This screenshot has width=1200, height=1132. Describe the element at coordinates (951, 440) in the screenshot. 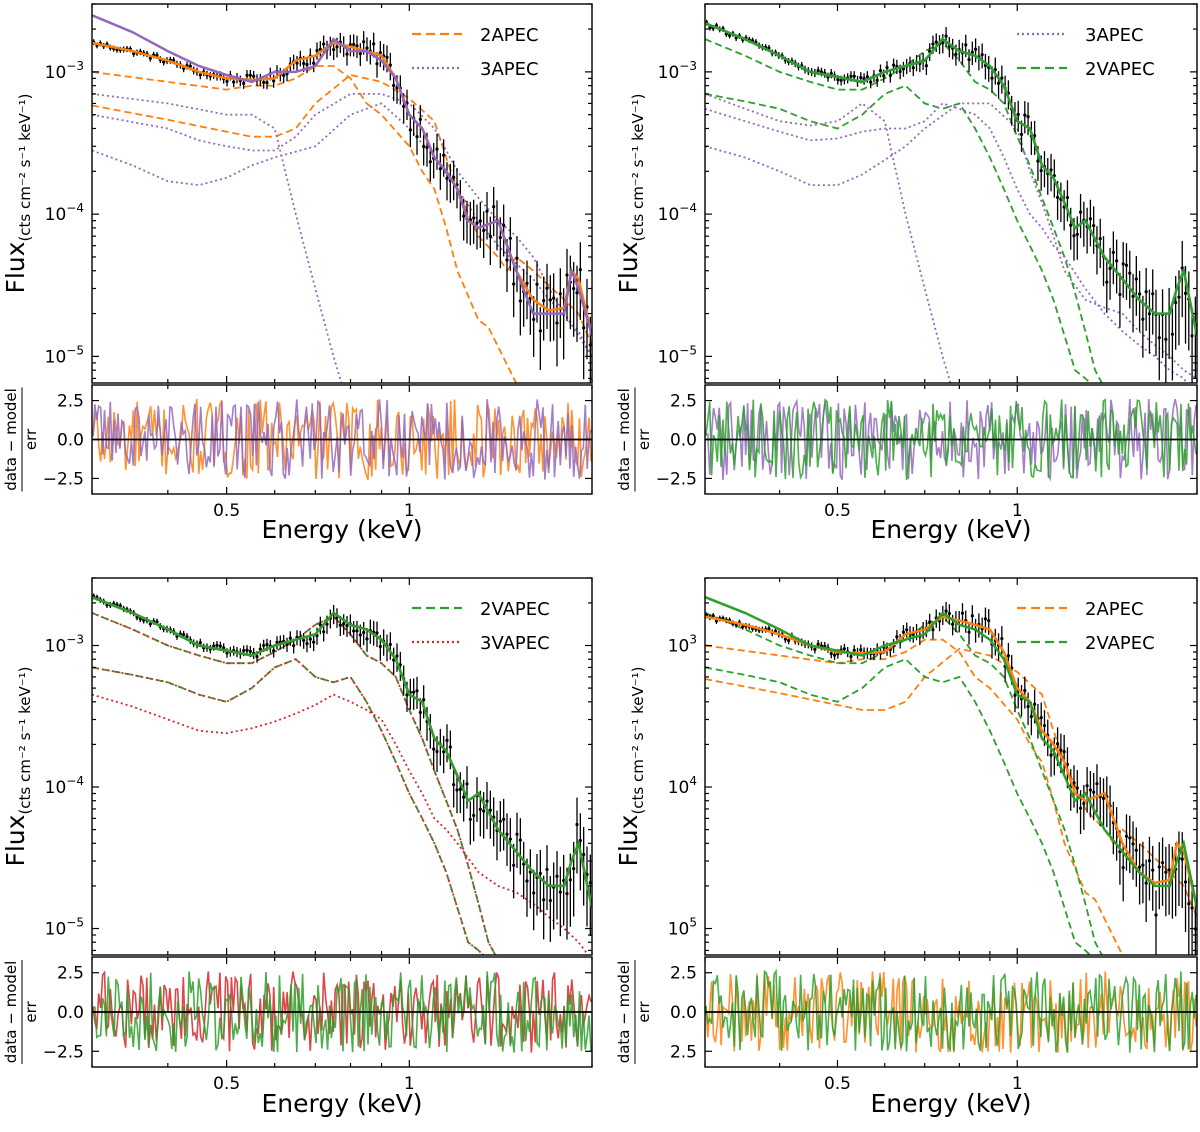

I see `residual-plot-area` at that location.